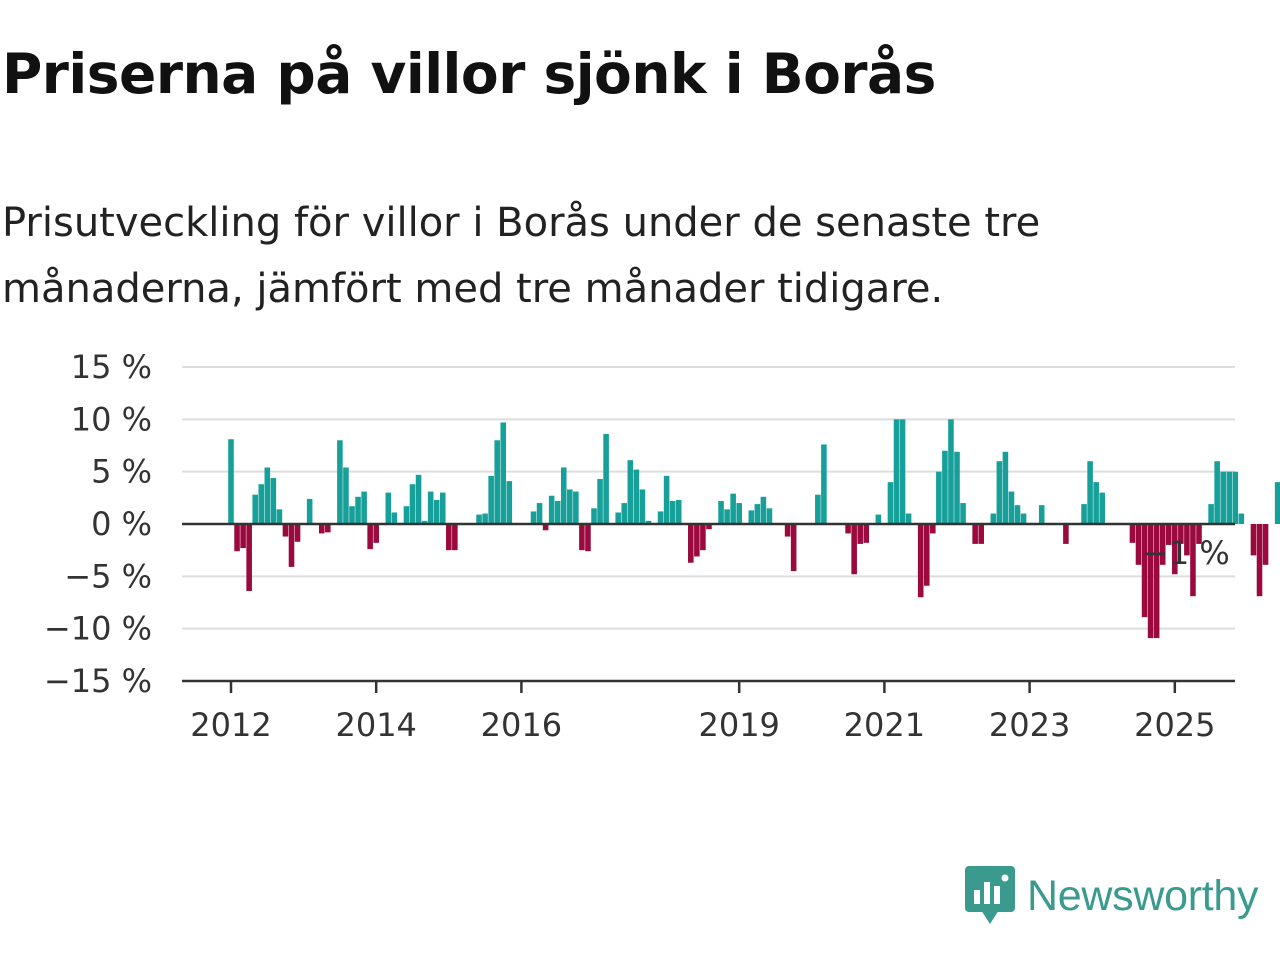 This screenshot has height=960, width=1280. What do you see at coordinates (990, 895) in the screenshot?
I see `newsworthy-logo-icon` at bounding box center [990, 895].